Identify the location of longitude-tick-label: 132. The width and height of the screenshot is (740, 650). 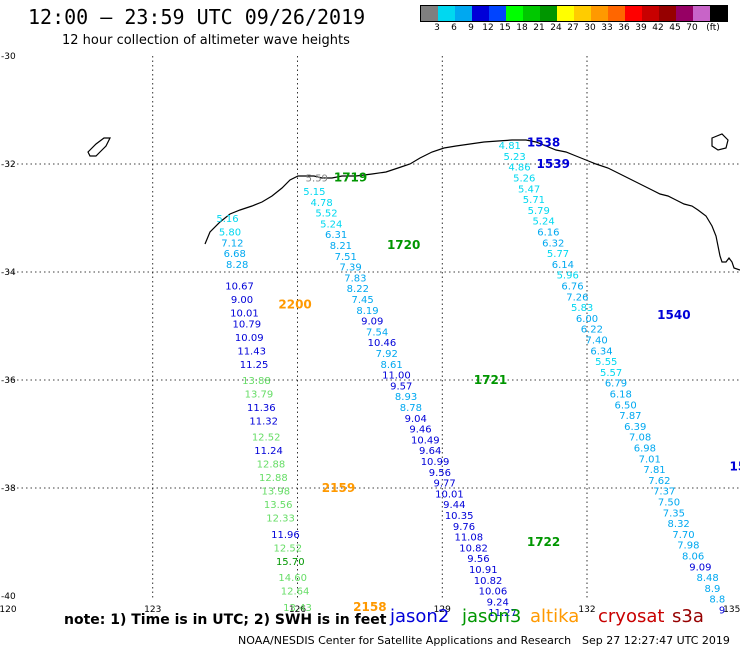
(586, 610).